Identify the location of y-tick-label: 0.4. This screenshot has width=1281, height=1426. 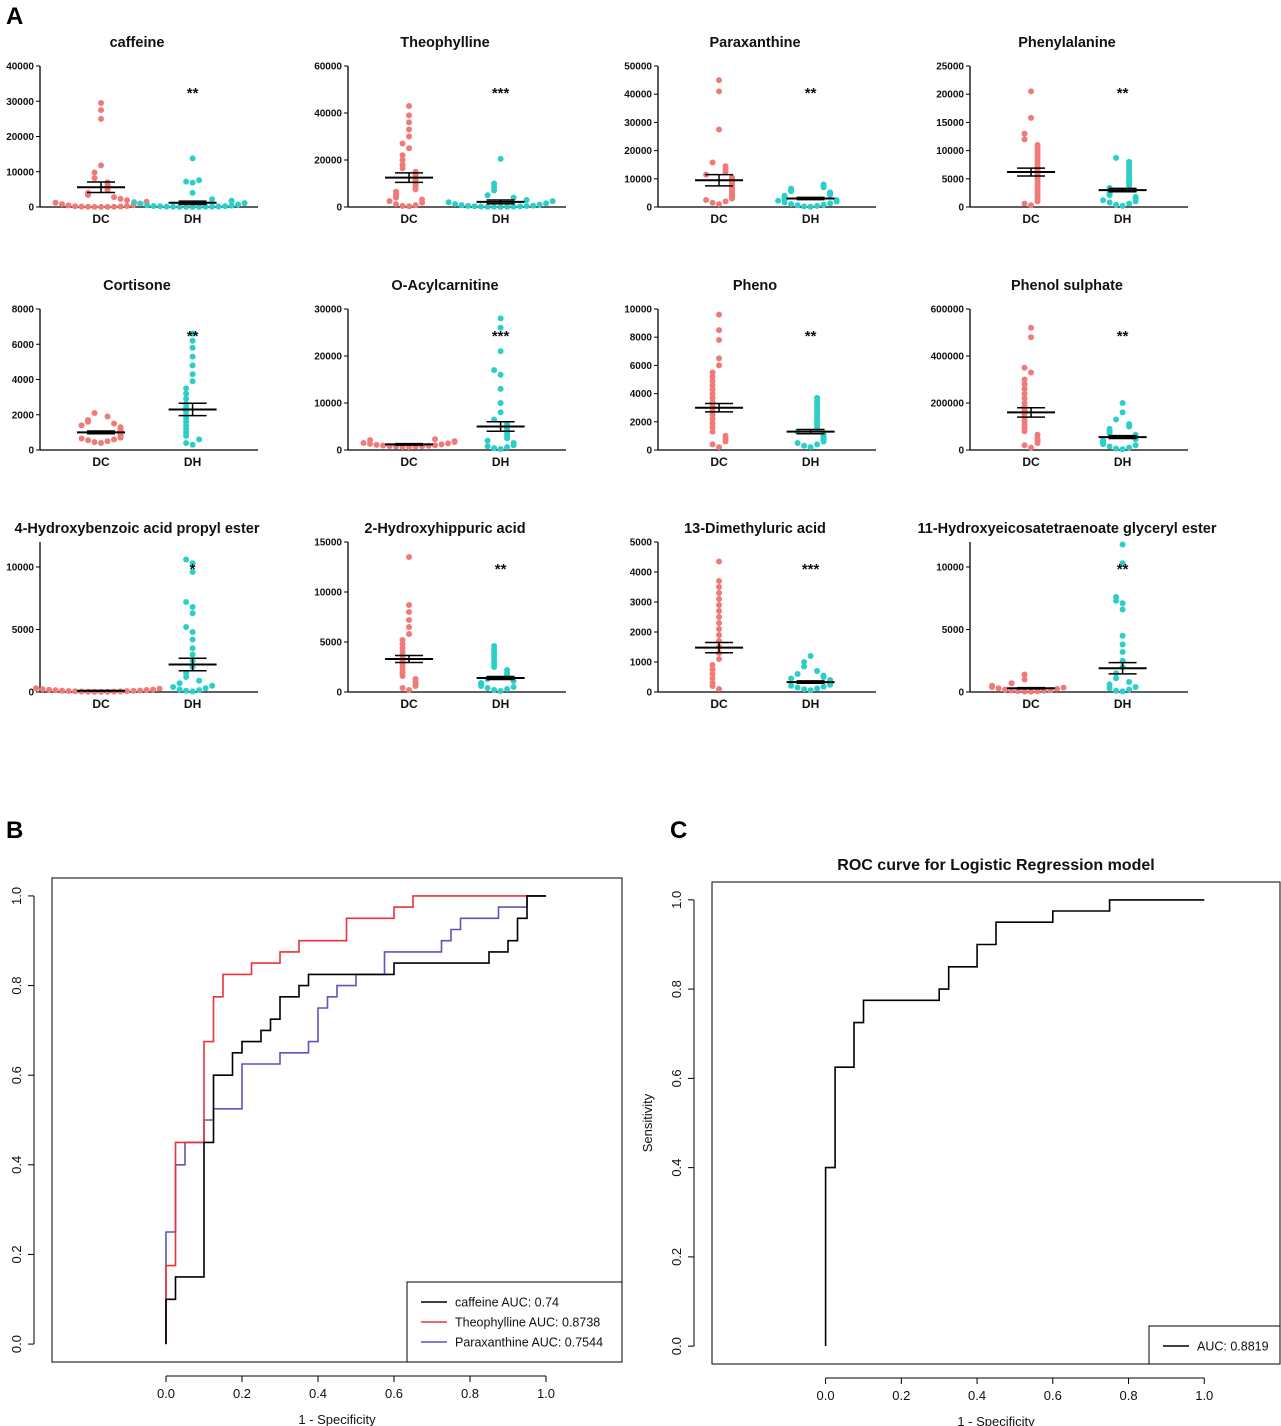
(16, 1165).